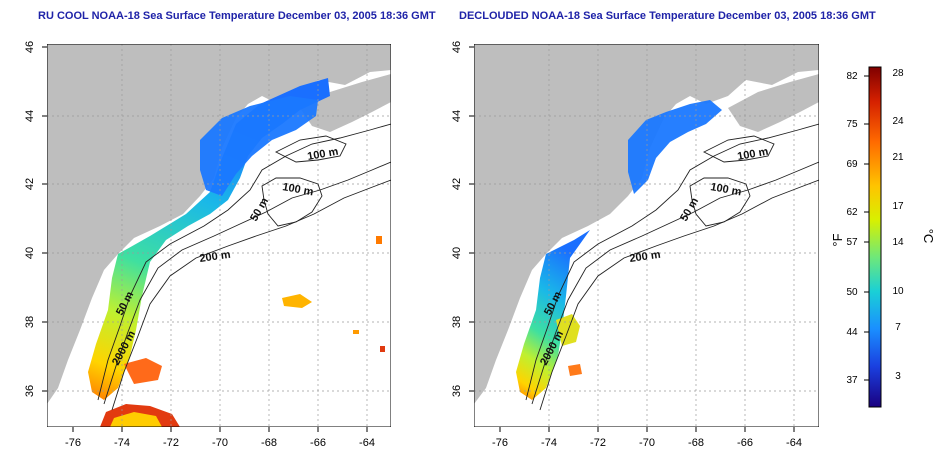 This screenshot has width=950, height=475. Describe the element at coordinates (645, 257) in the screenshot. I see `right-contour-label-4: 200 m` at that location.